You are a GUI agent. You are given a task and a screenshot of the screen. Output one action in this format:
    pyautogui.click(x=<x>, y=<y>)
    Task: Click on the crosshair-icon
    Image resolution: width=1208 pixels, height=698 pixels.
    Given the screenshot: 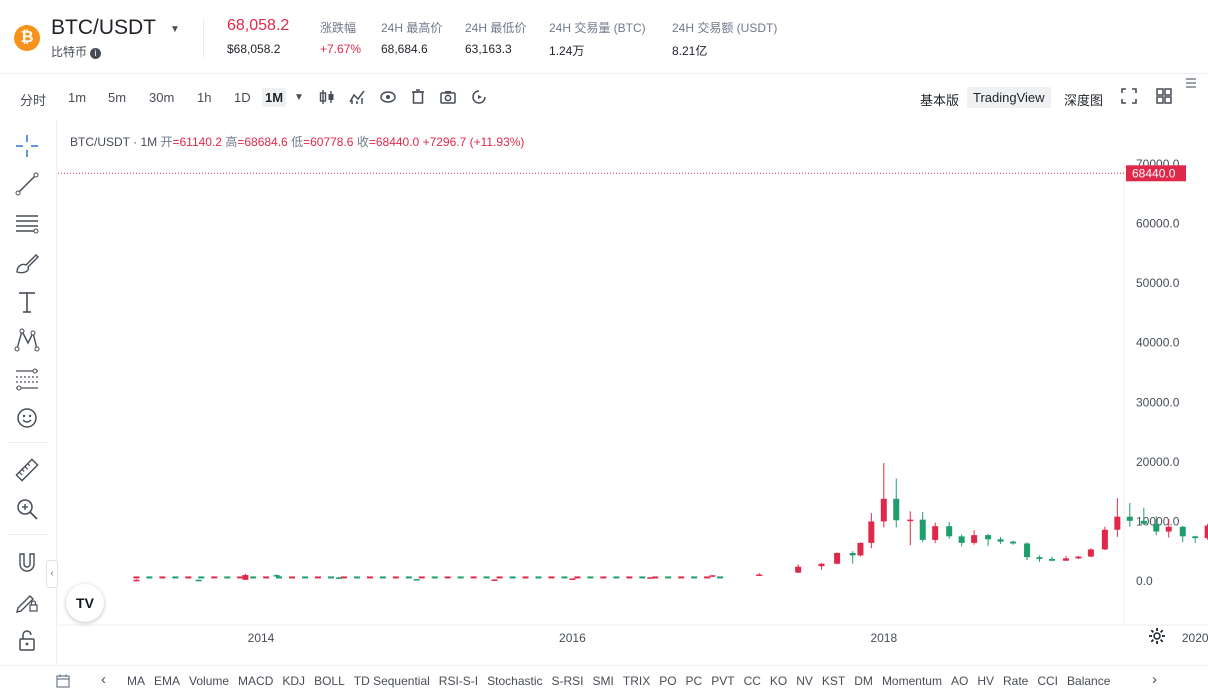 What is the action you would take?
    pyautogui.click(x=27, y=146)
    